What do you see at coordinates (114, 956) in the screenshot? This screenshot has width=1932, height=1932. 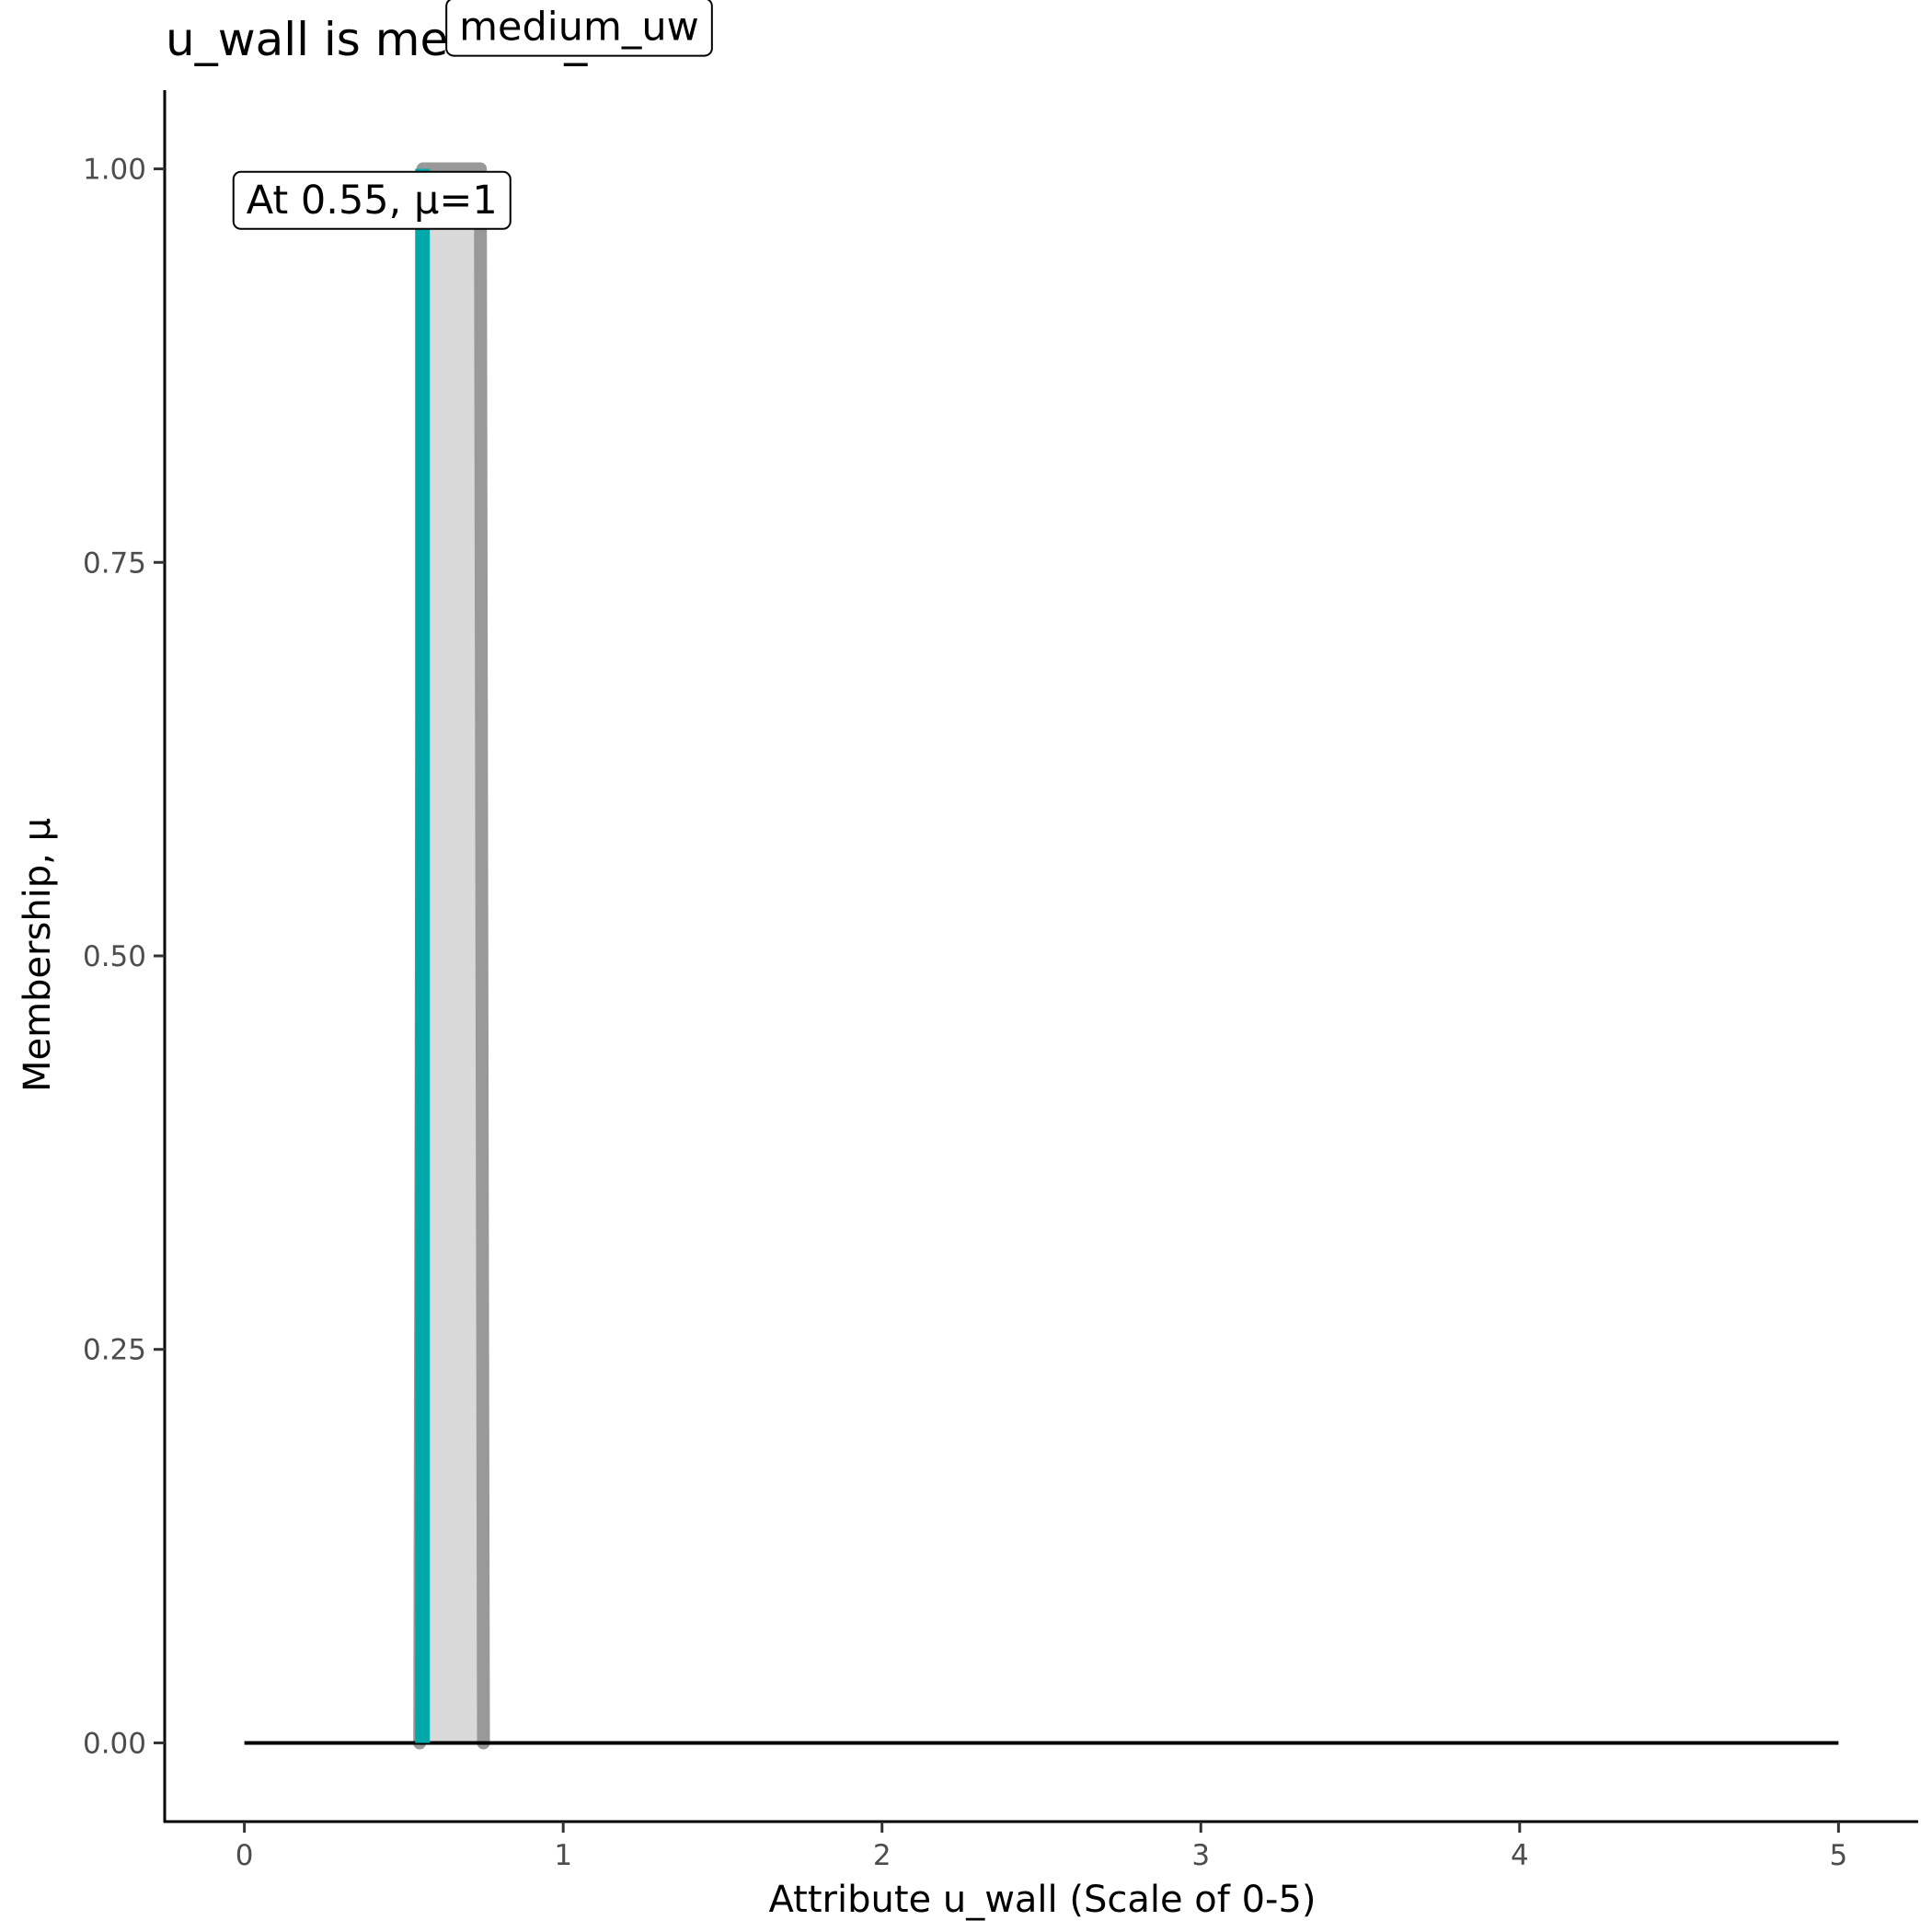 I see `y-tick-label: 0.50` at bounding box center [114, 956].